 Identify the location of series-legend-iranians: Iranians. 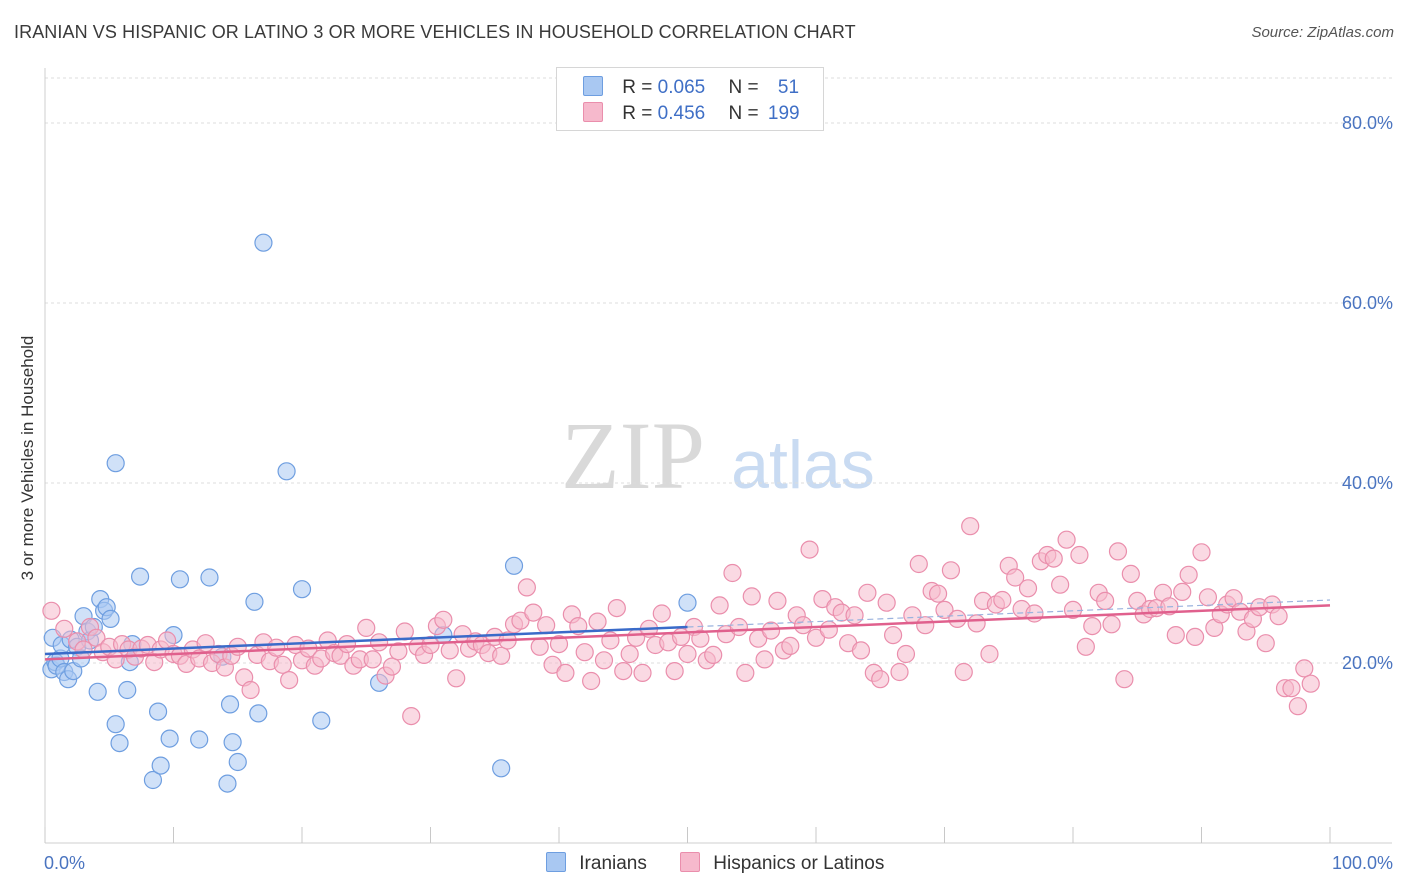
(596, 863).